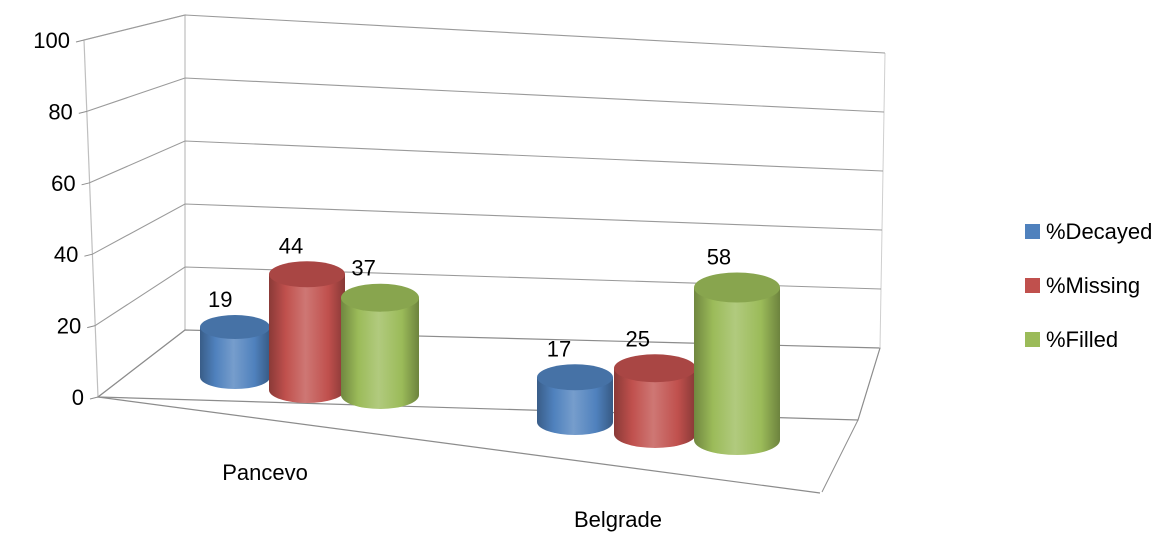 The height and width of the screenshot is (538, 1174). I want to click on legend-item: %Decayed, so click(1088, 231).